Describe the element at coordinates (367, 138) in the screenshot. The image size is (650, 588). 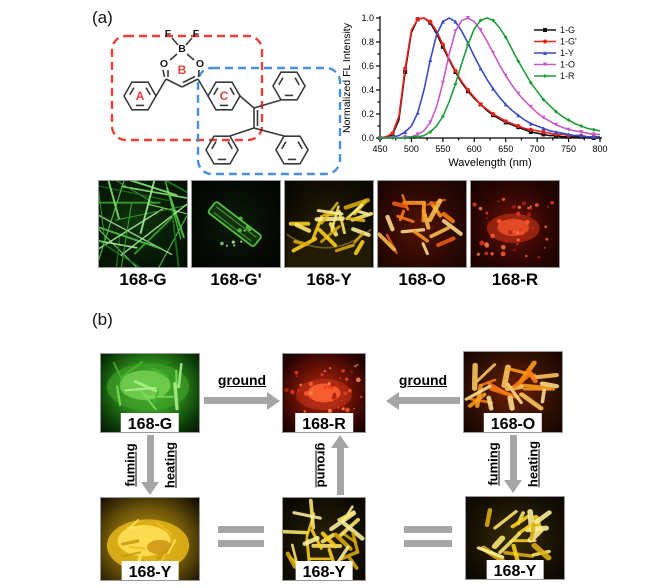
I see `svg-text: 0.0` at that location.